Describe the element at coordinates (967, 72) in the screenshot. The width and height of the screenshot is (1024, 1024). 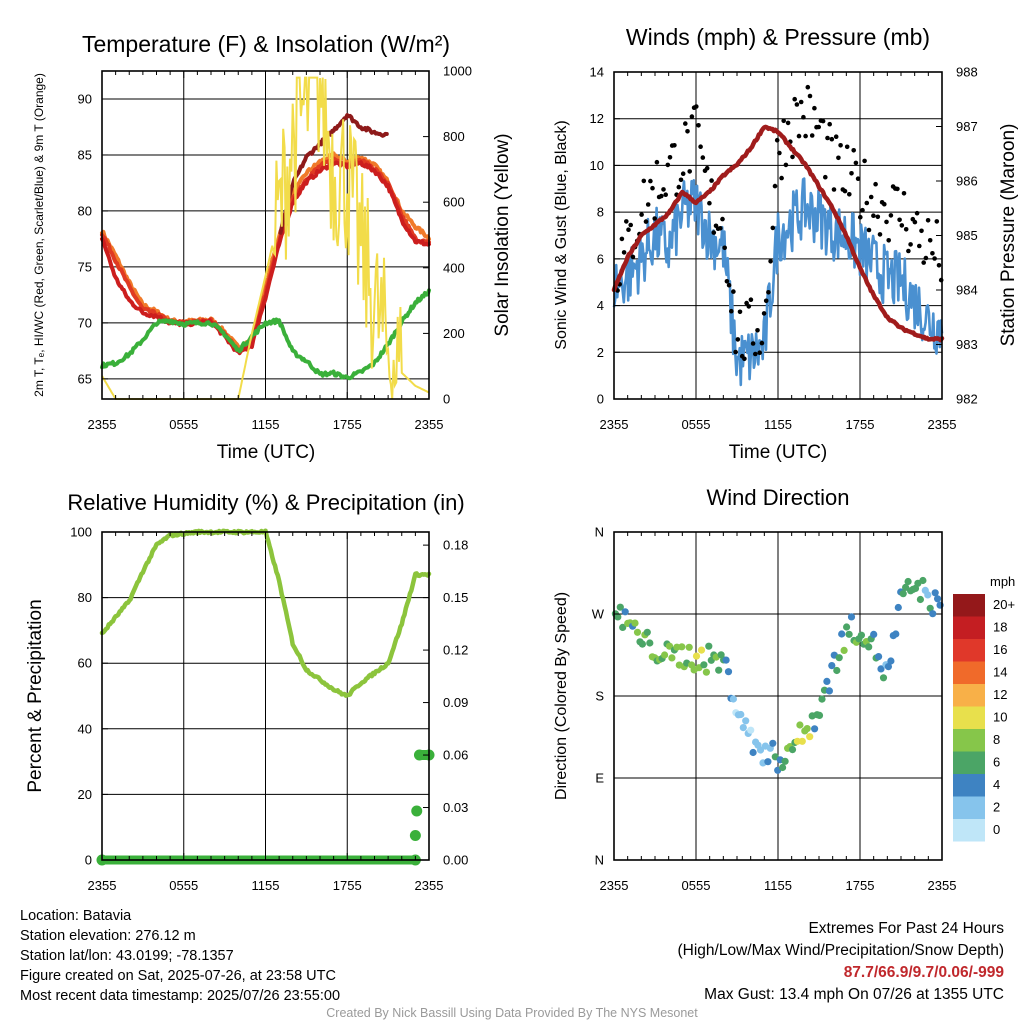
I see `pressure-y-tick-label: 988` at that location.